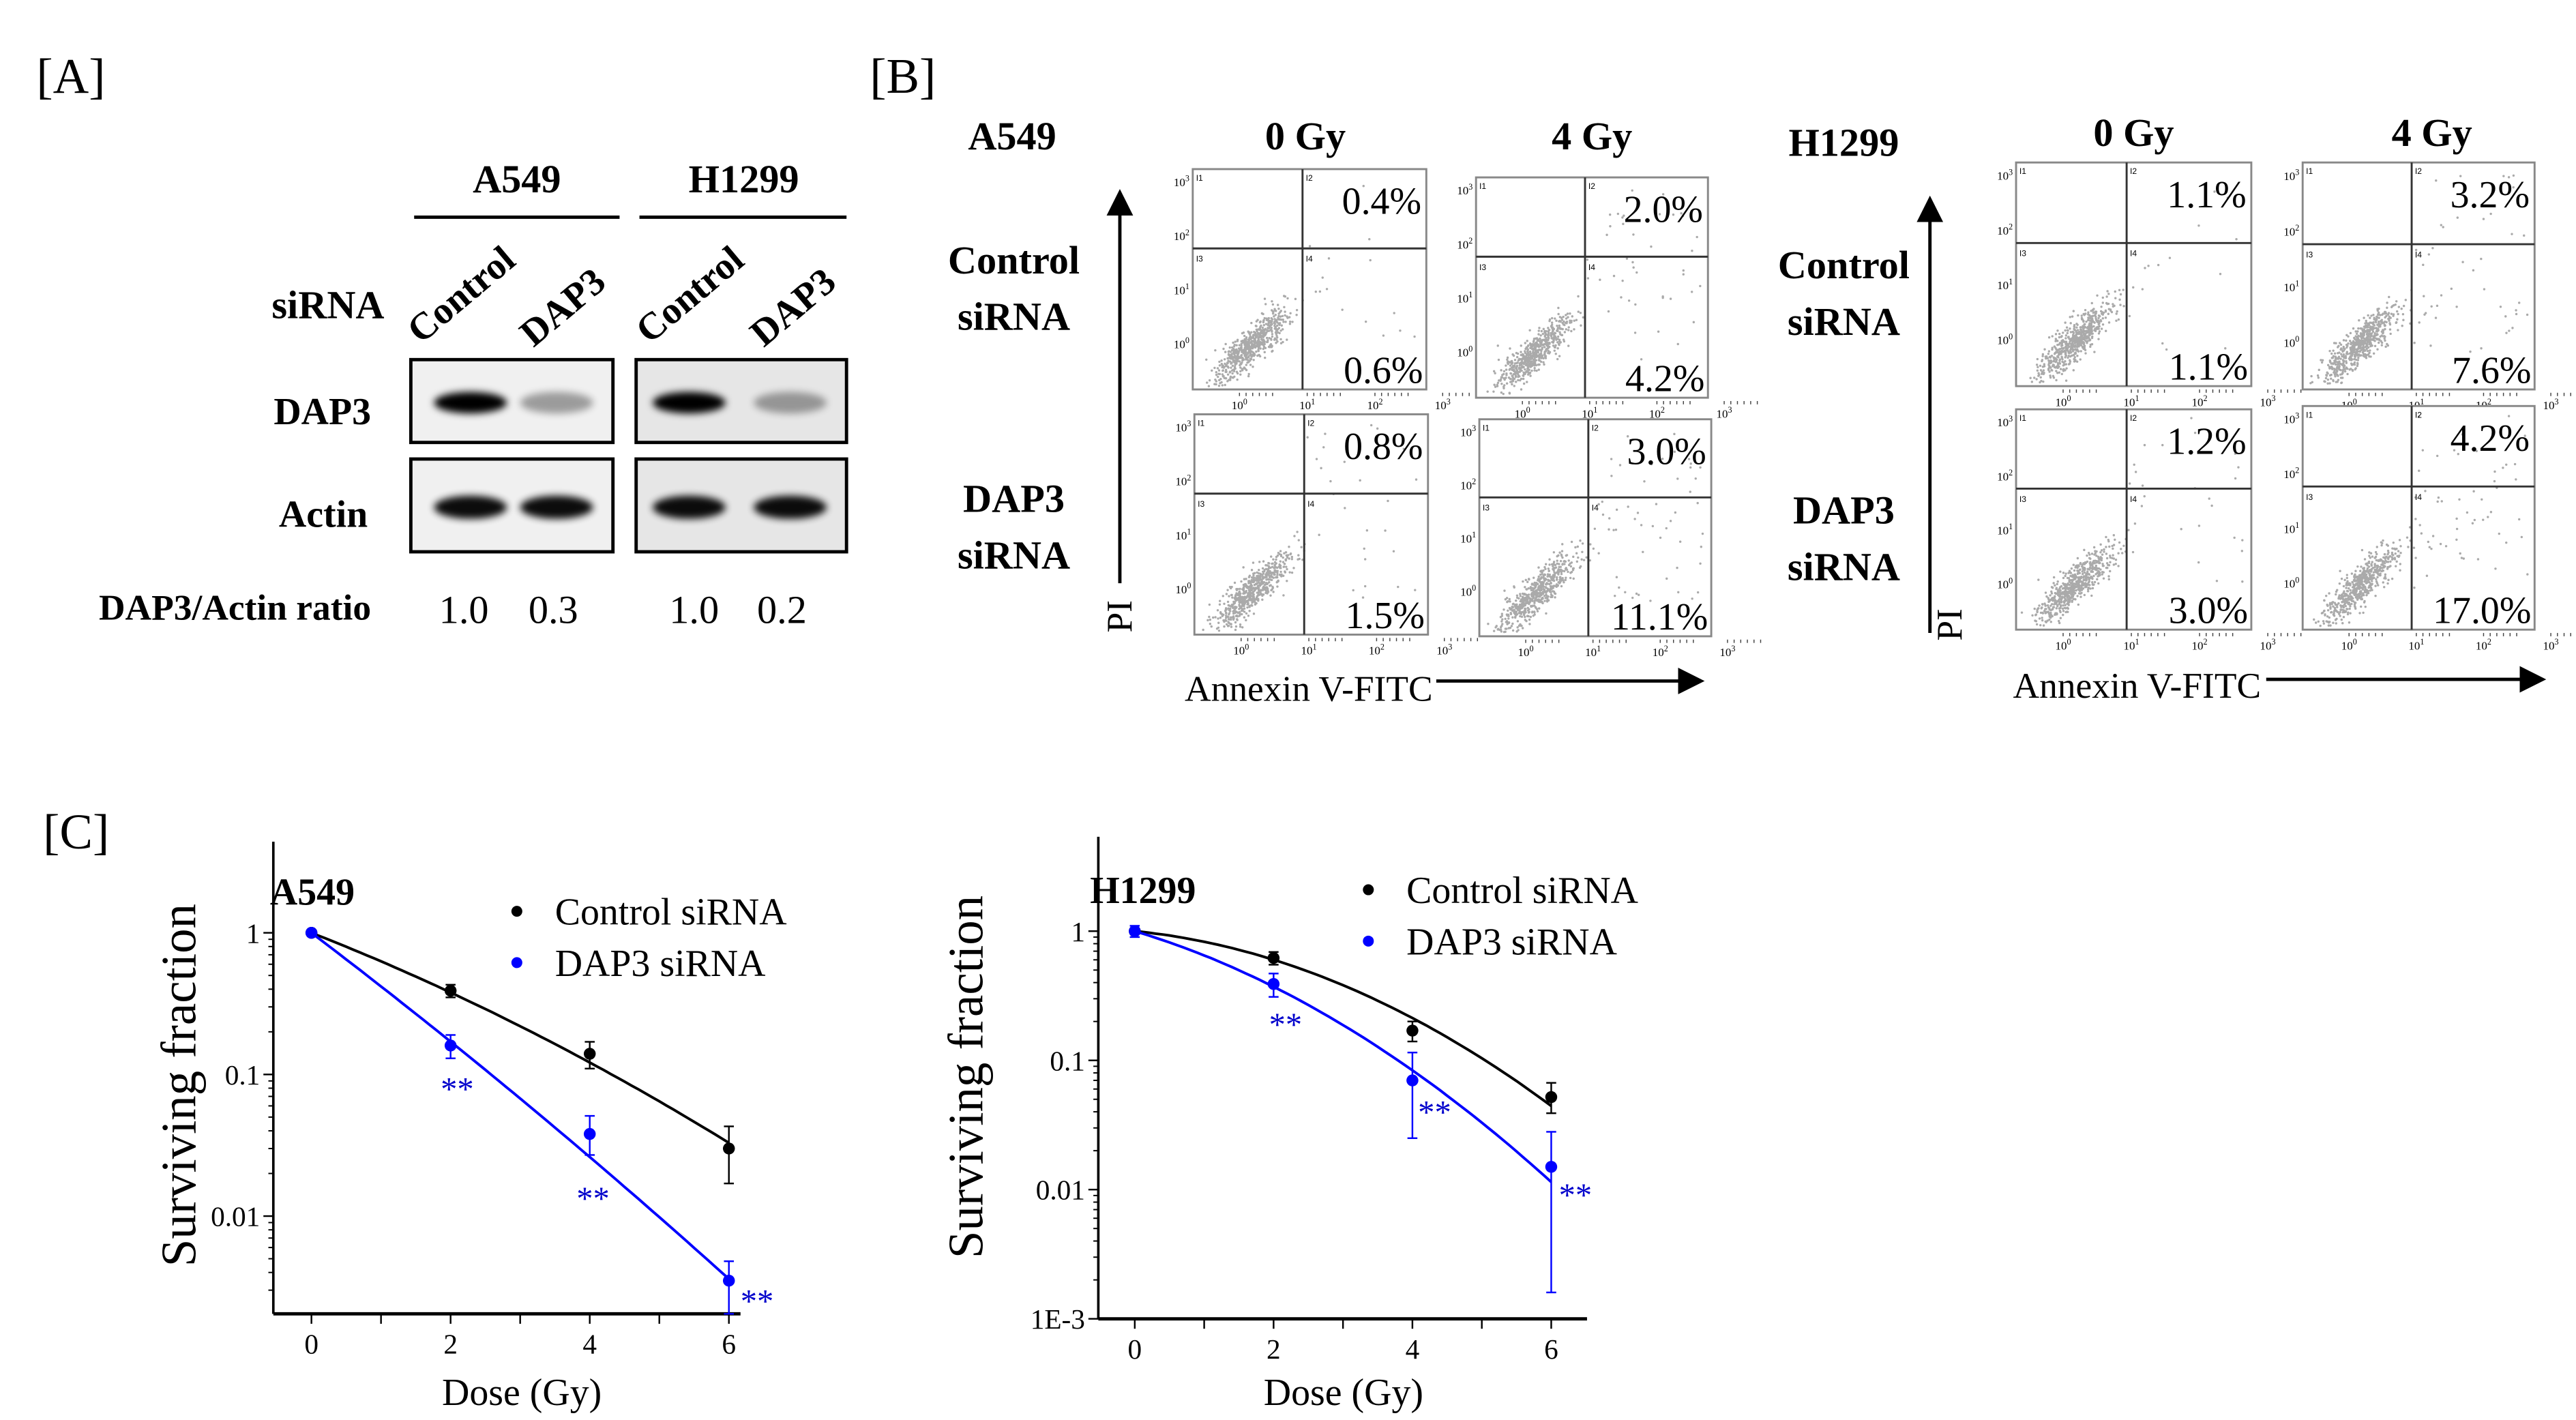 The height and width of the screenshot is (1420, 2576). I want to click on percent-lower-right: 7.6%, so click(2491, 370).